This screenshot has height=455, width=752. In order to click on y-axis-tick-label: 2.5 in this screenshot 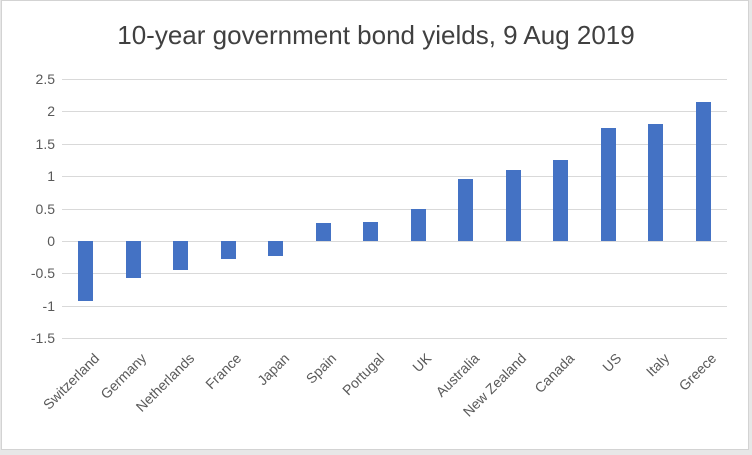, I will do `click(45, 79)`.